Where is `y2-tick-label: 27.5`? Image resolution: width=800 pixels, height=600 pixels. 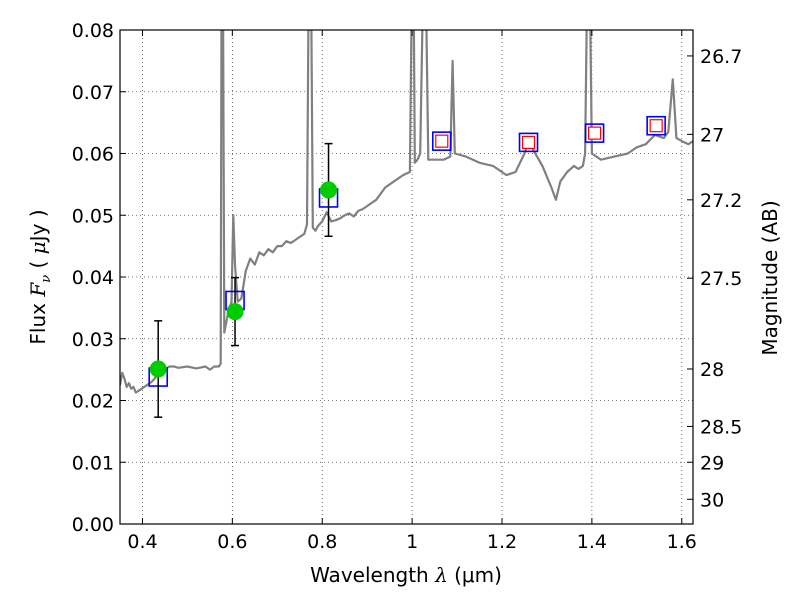 y2-tick-label: 27.5 is located at coordinates (721, 279).